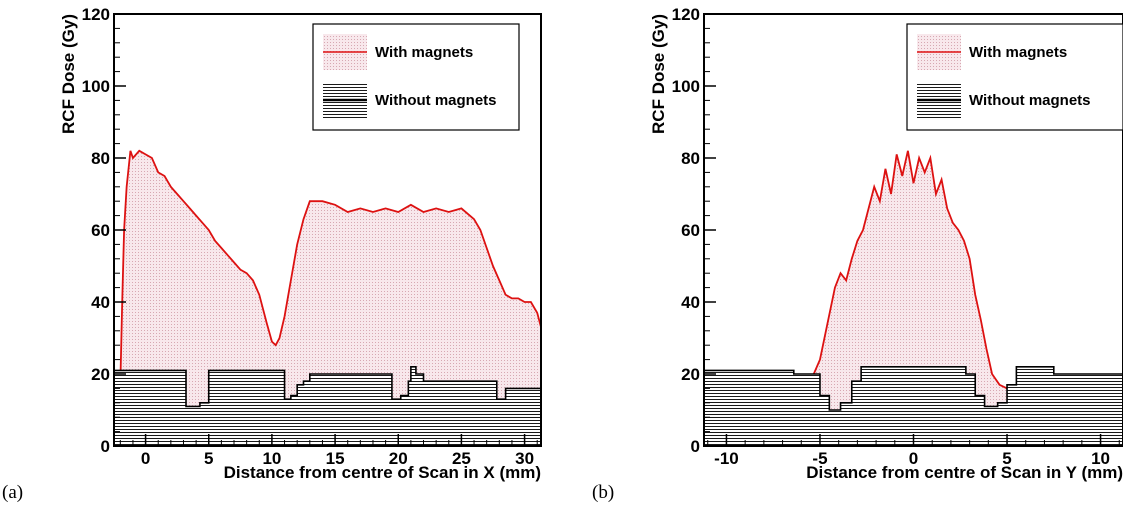 The image size is (1123, 510). What do you see at coordinates (12, 492) in the screenshot?
I see `panel-label: (a)` at bounding box center [12, 492].